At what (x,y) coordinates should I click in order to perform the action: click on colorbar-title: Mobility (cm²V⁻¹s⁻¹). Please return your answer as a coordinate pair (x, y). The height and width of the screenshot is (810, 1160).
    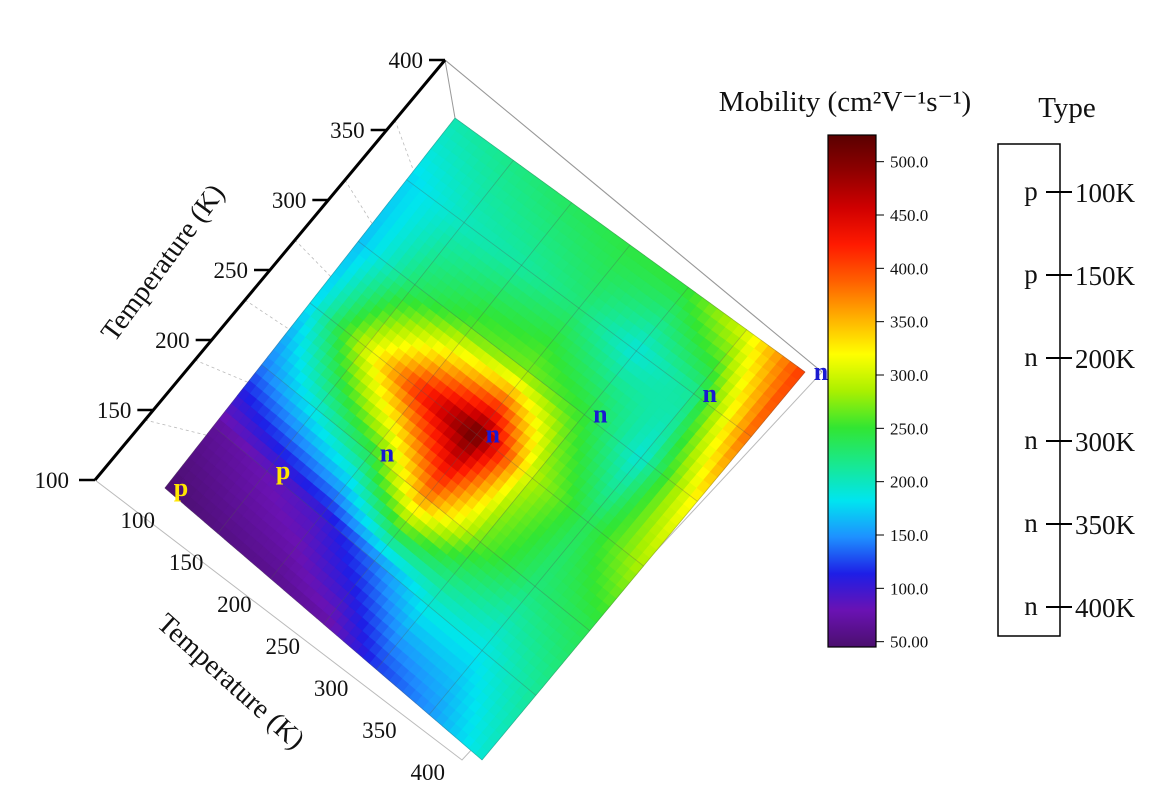
    Looking at the image, I should click on (845, 102).